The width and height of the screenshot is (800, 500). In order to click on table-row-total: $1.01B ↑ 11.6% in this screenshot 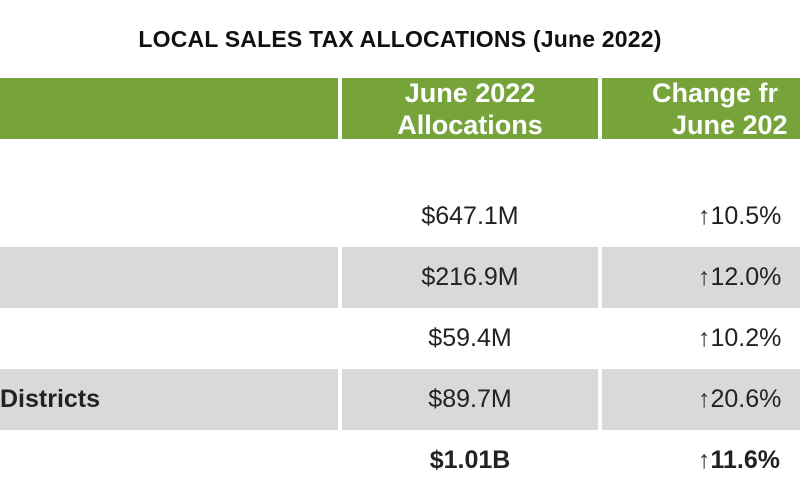, I will do `click(400, 460)`.